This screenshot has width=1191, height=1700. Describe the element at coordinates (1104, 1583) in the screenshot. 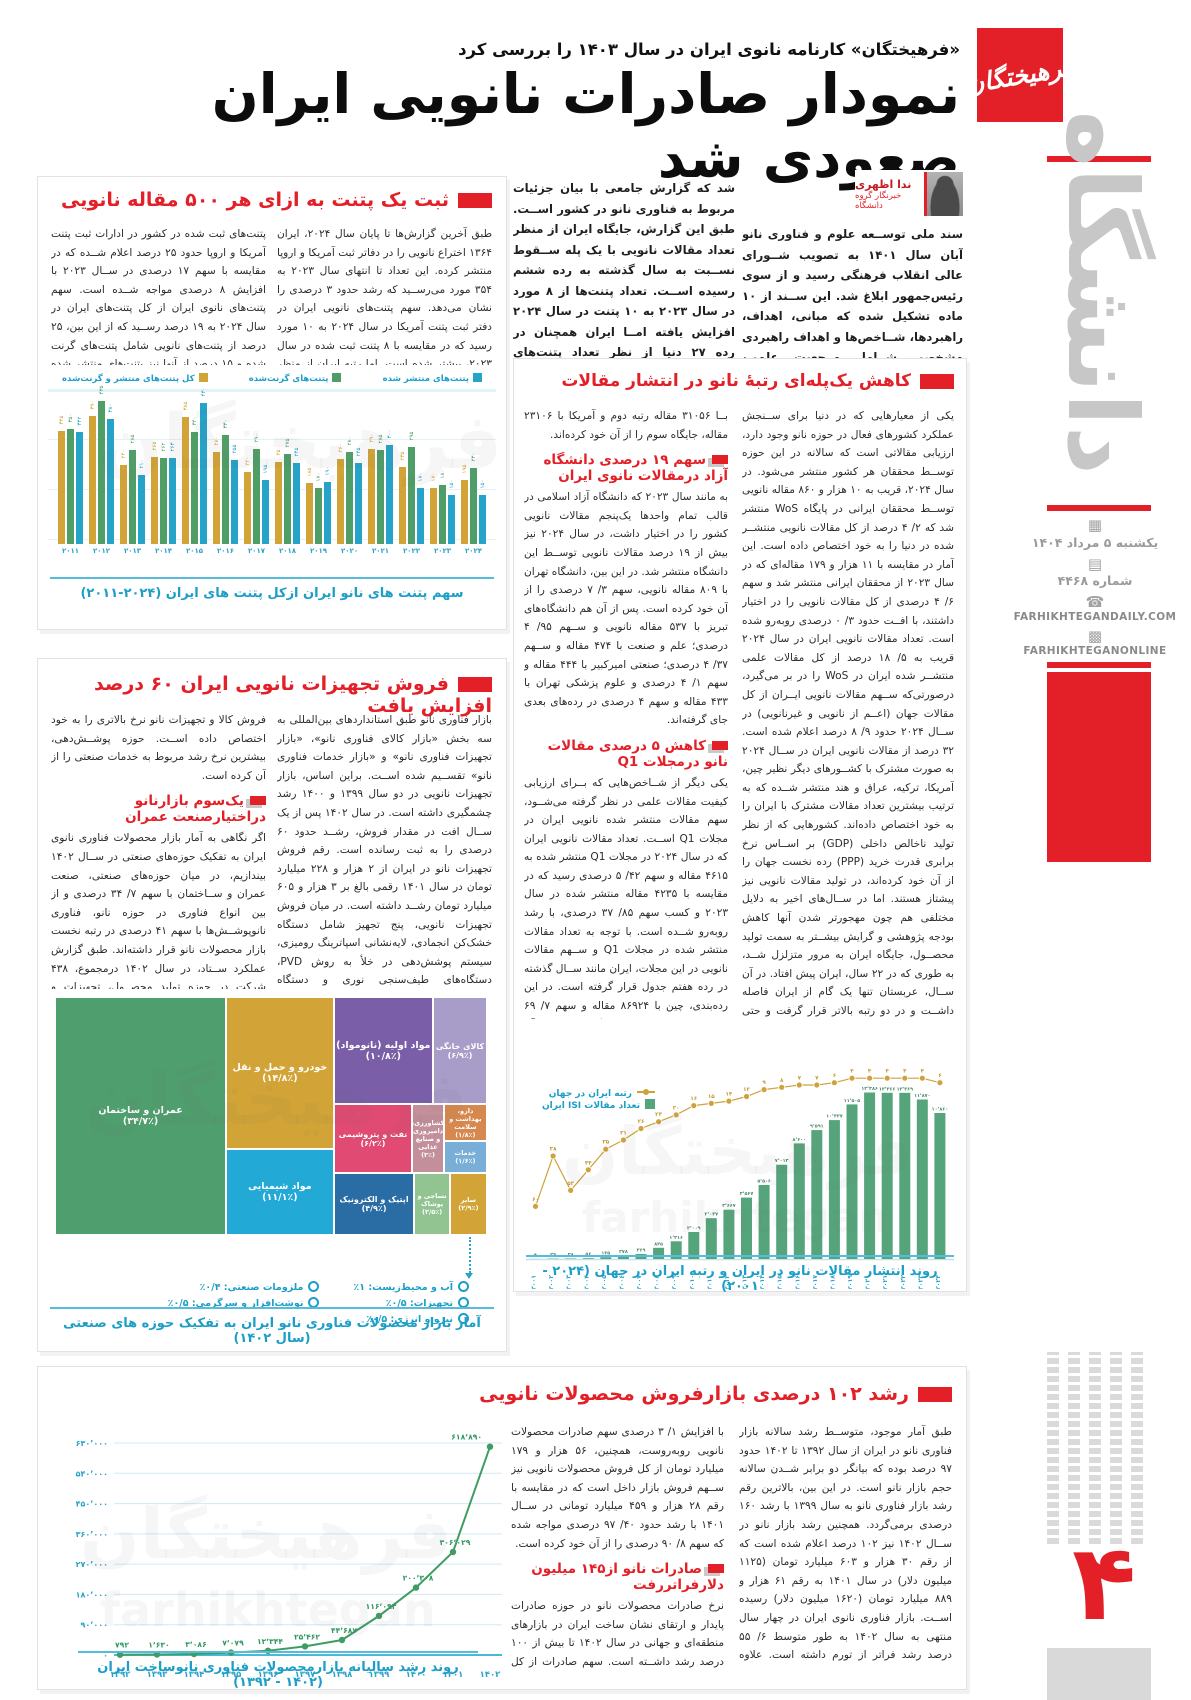

I see `page-number: ۴` at that location.